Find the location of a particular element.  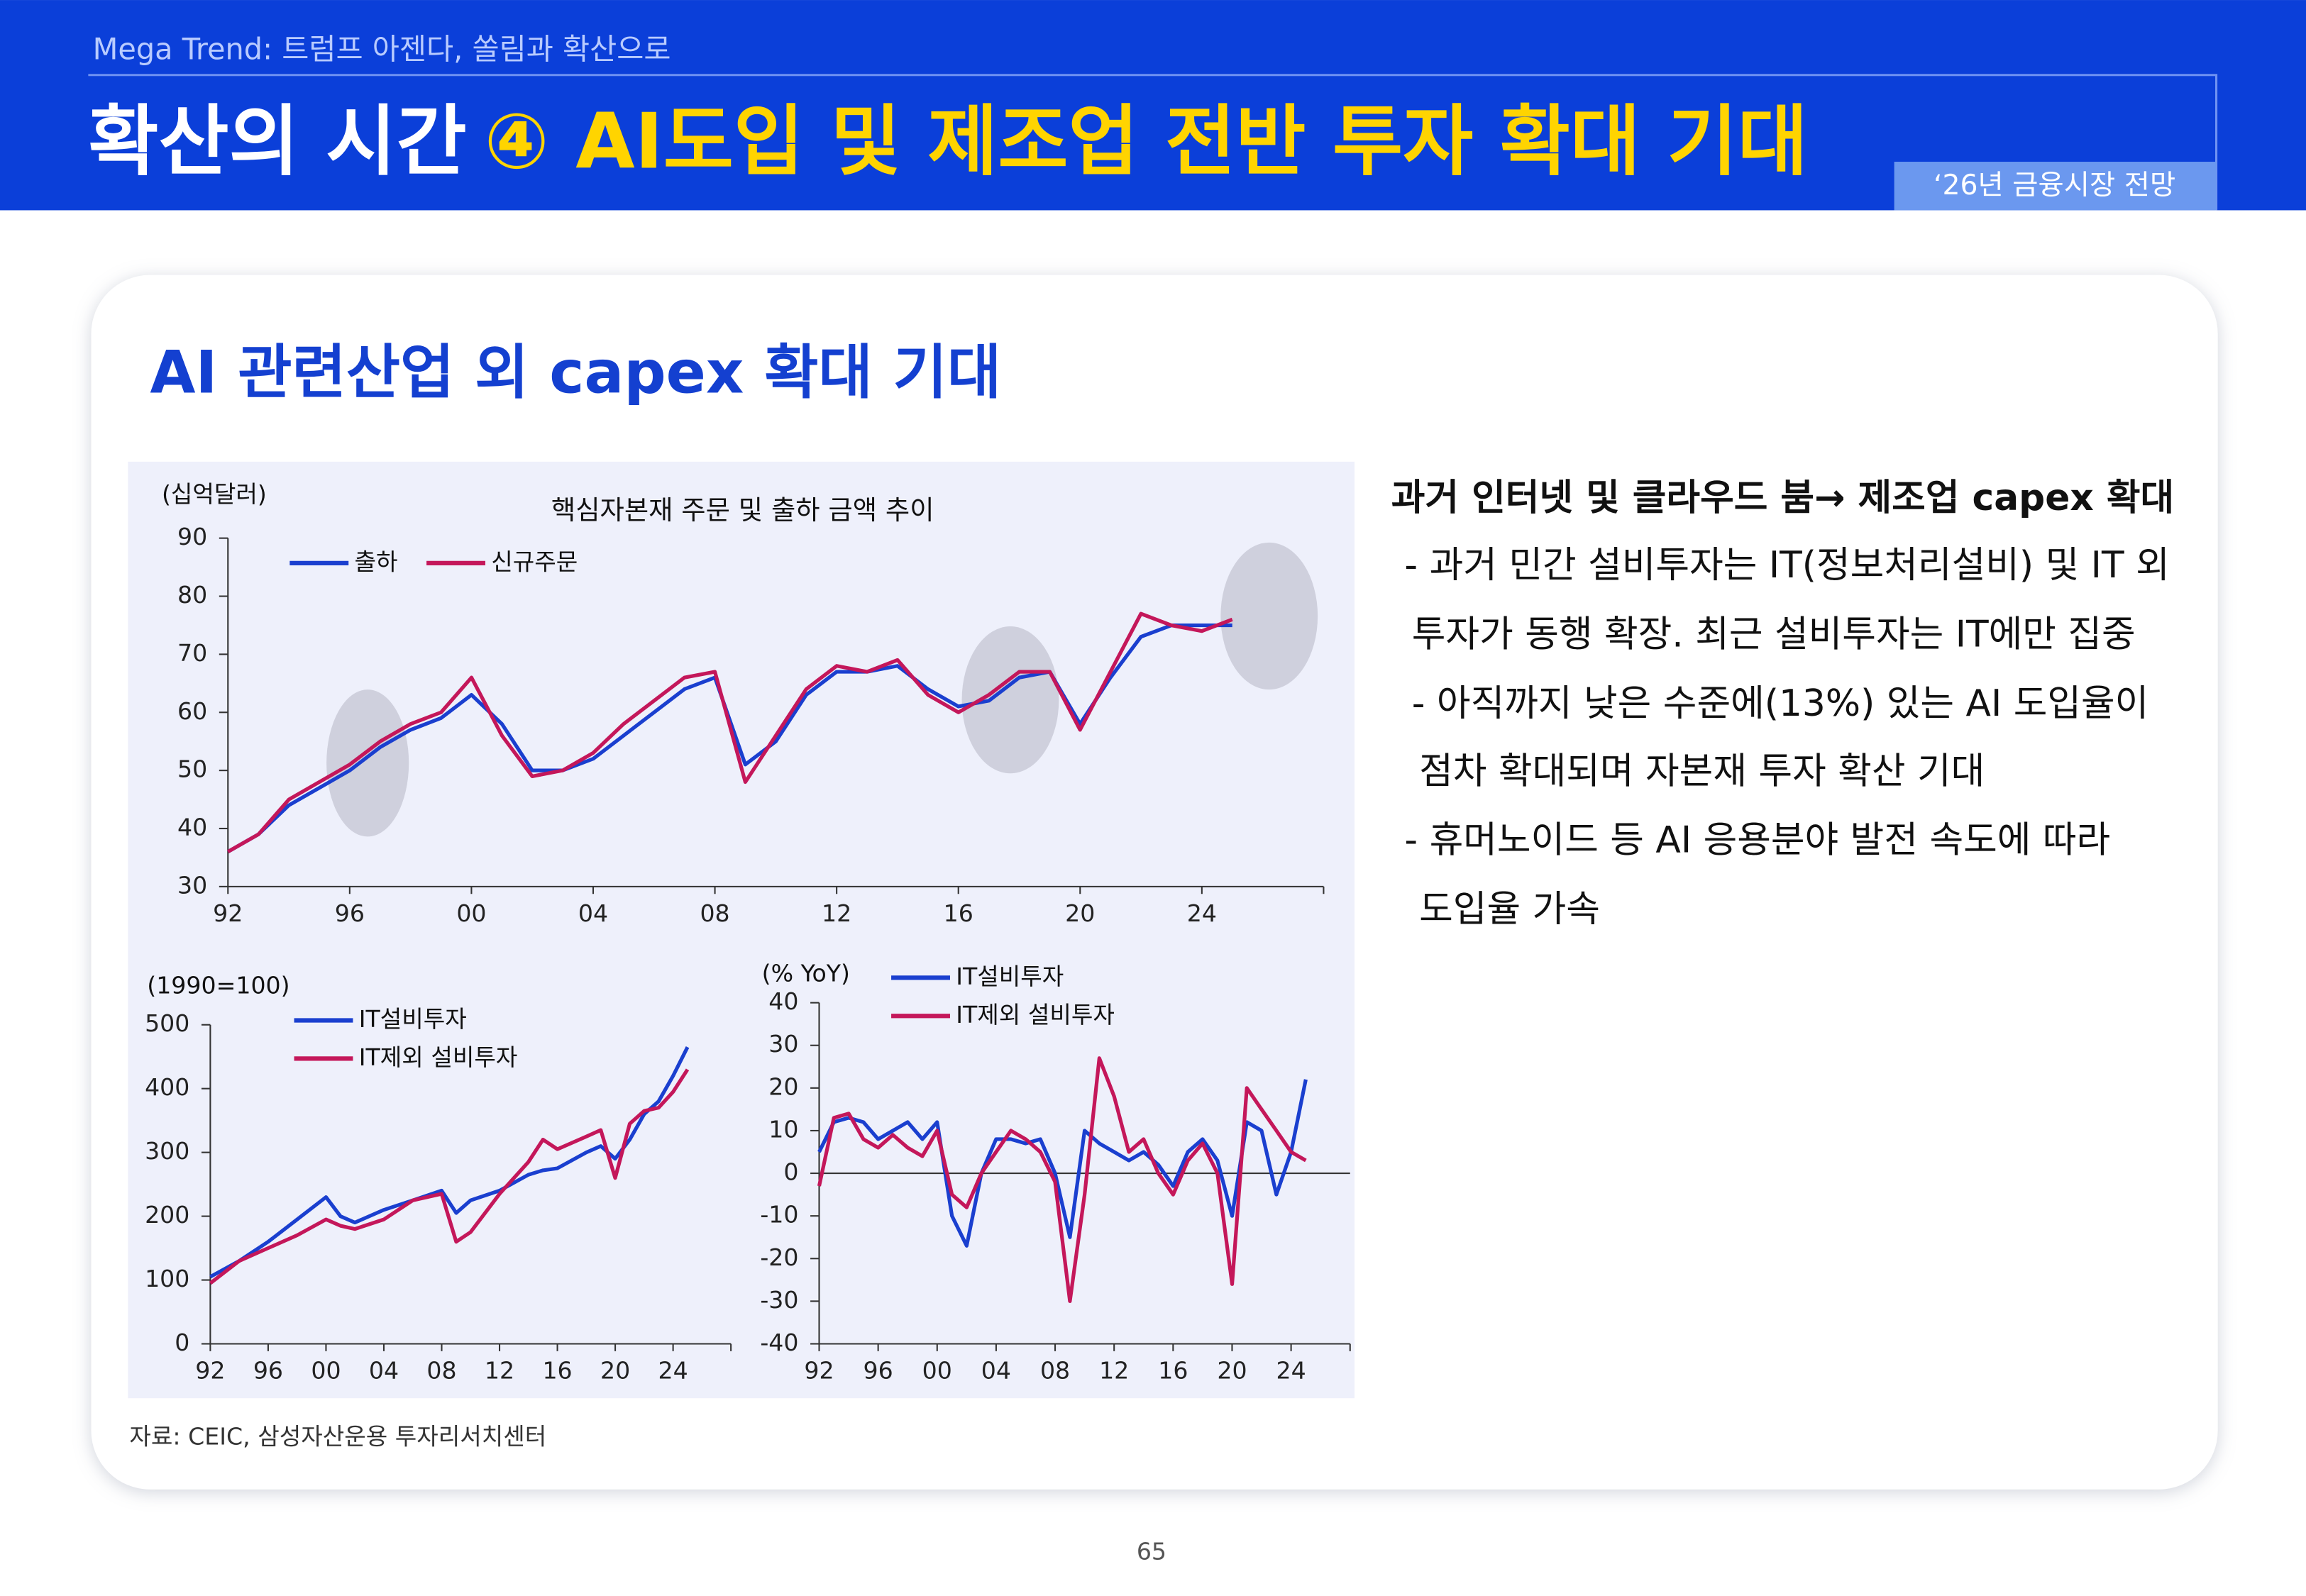

bullet-line: - 과거 민간 설비투자는 IT(정보처리설비) 및 IT 외 is located at coordinates (1787, 565).